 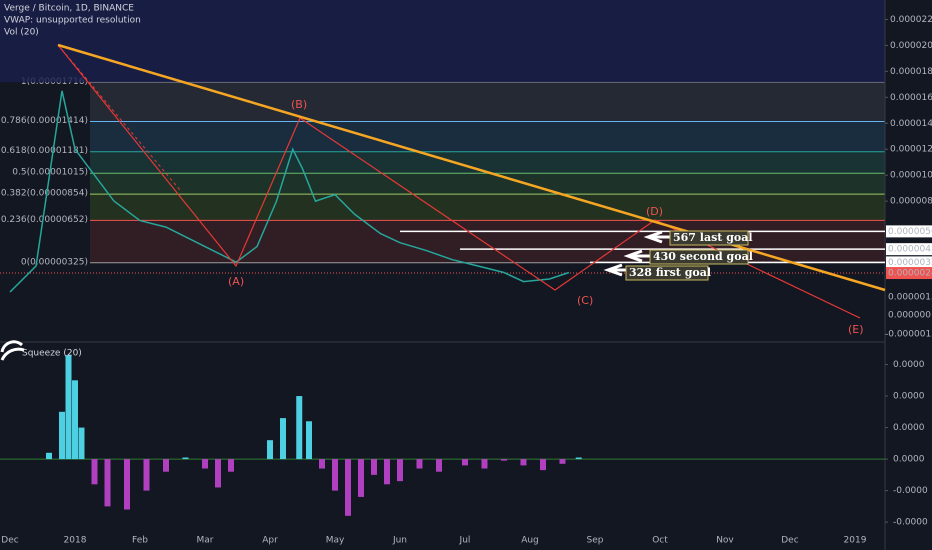 What do you see at coordinates (703, 256) in the screenshot?
I see `goal-label: 430 second goal` at bounding box center [703, 256].